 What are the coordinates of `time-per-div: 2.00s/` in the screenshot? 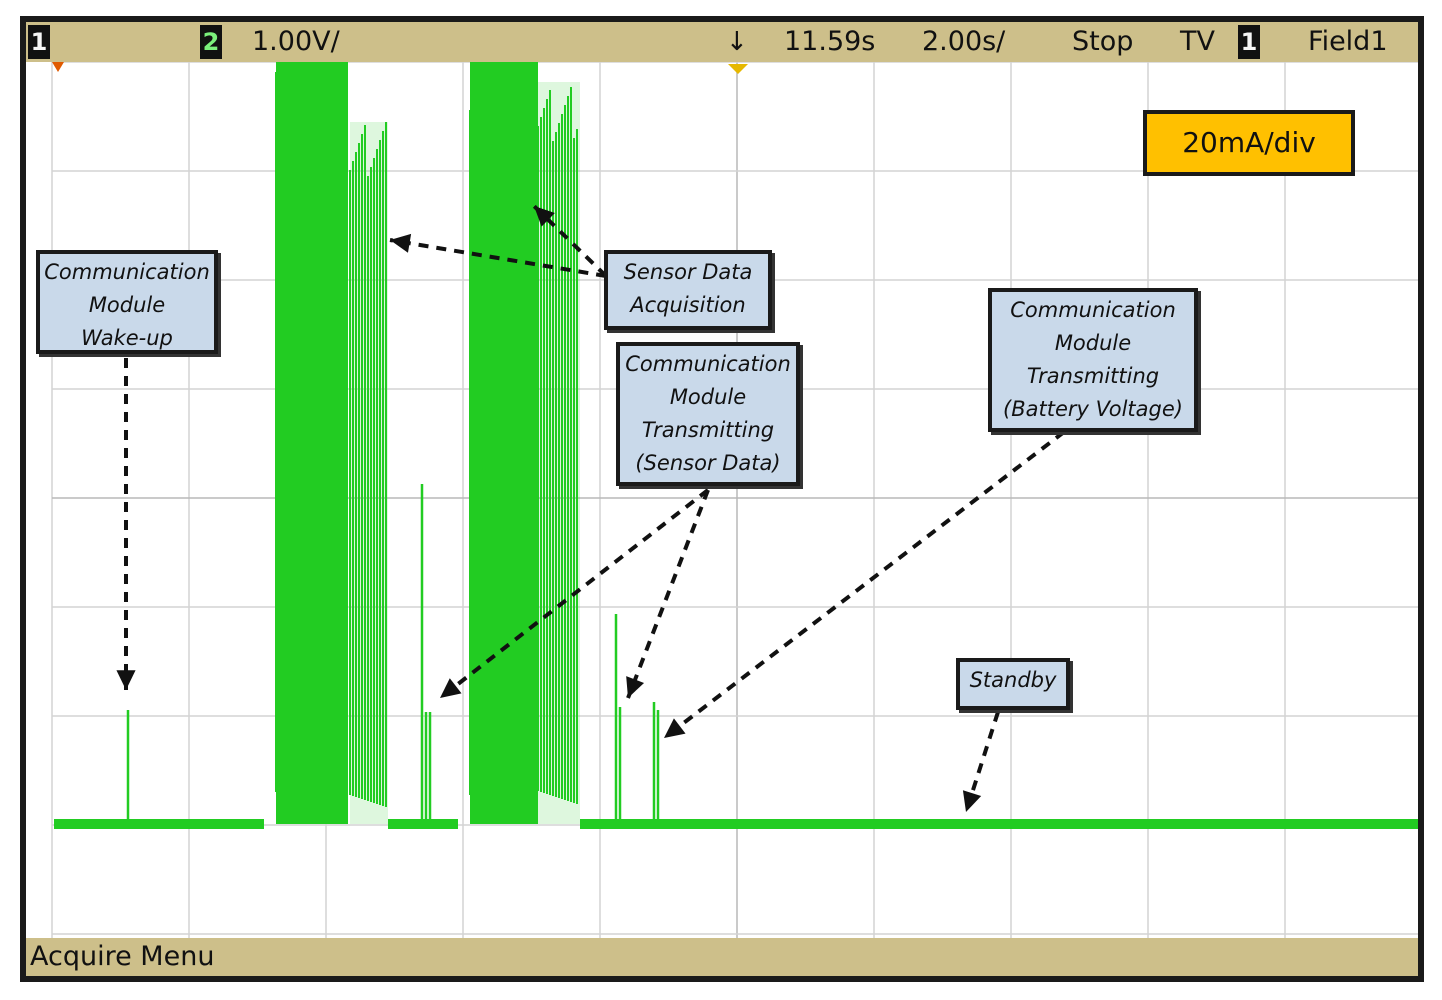 It's located at (964, 41).